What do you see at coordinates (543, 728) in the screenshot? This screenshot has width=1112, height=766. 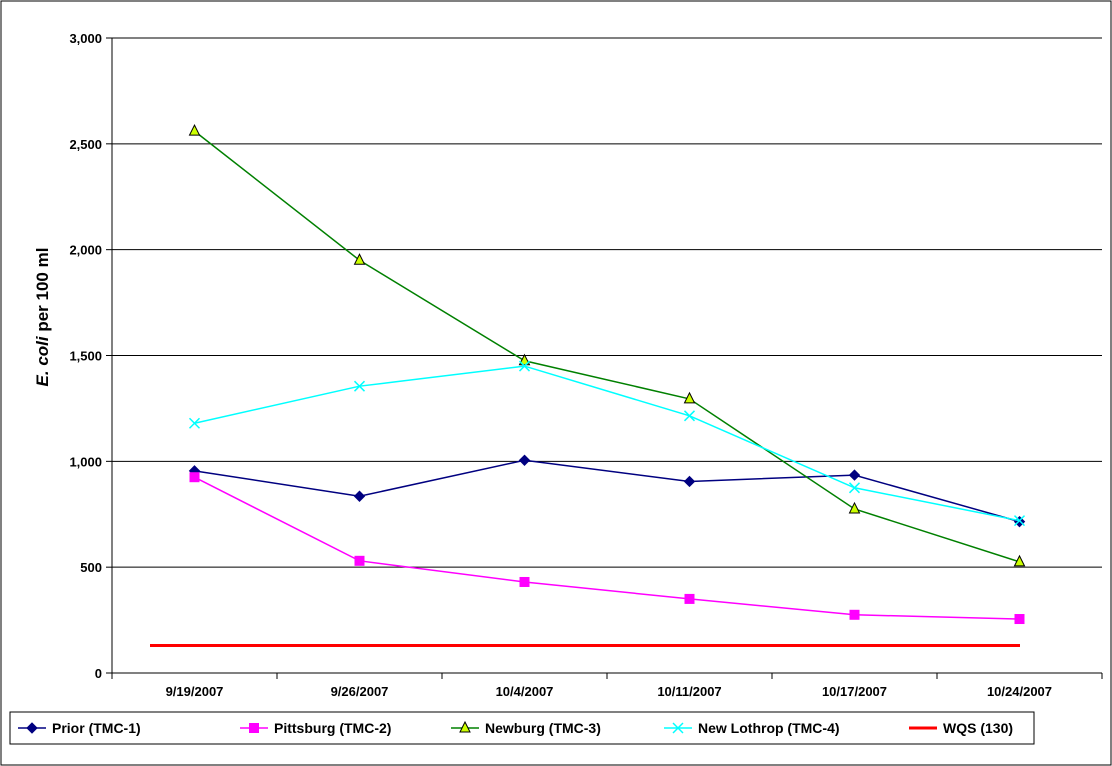 I see `legend-label: Newburg (TMC-3)` at bounding box center [543, 728].